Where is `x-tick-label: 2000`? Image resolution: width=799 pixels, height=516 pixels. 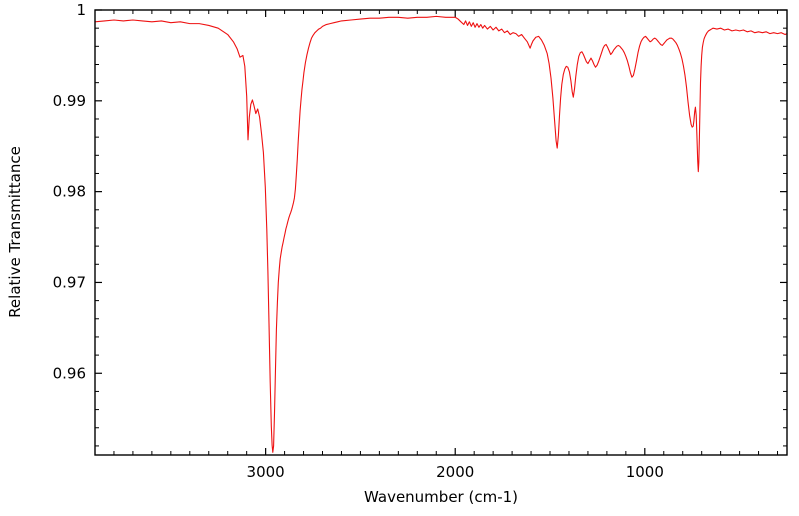
x-tick-label: 2000 is located at coordinates (455, 472).